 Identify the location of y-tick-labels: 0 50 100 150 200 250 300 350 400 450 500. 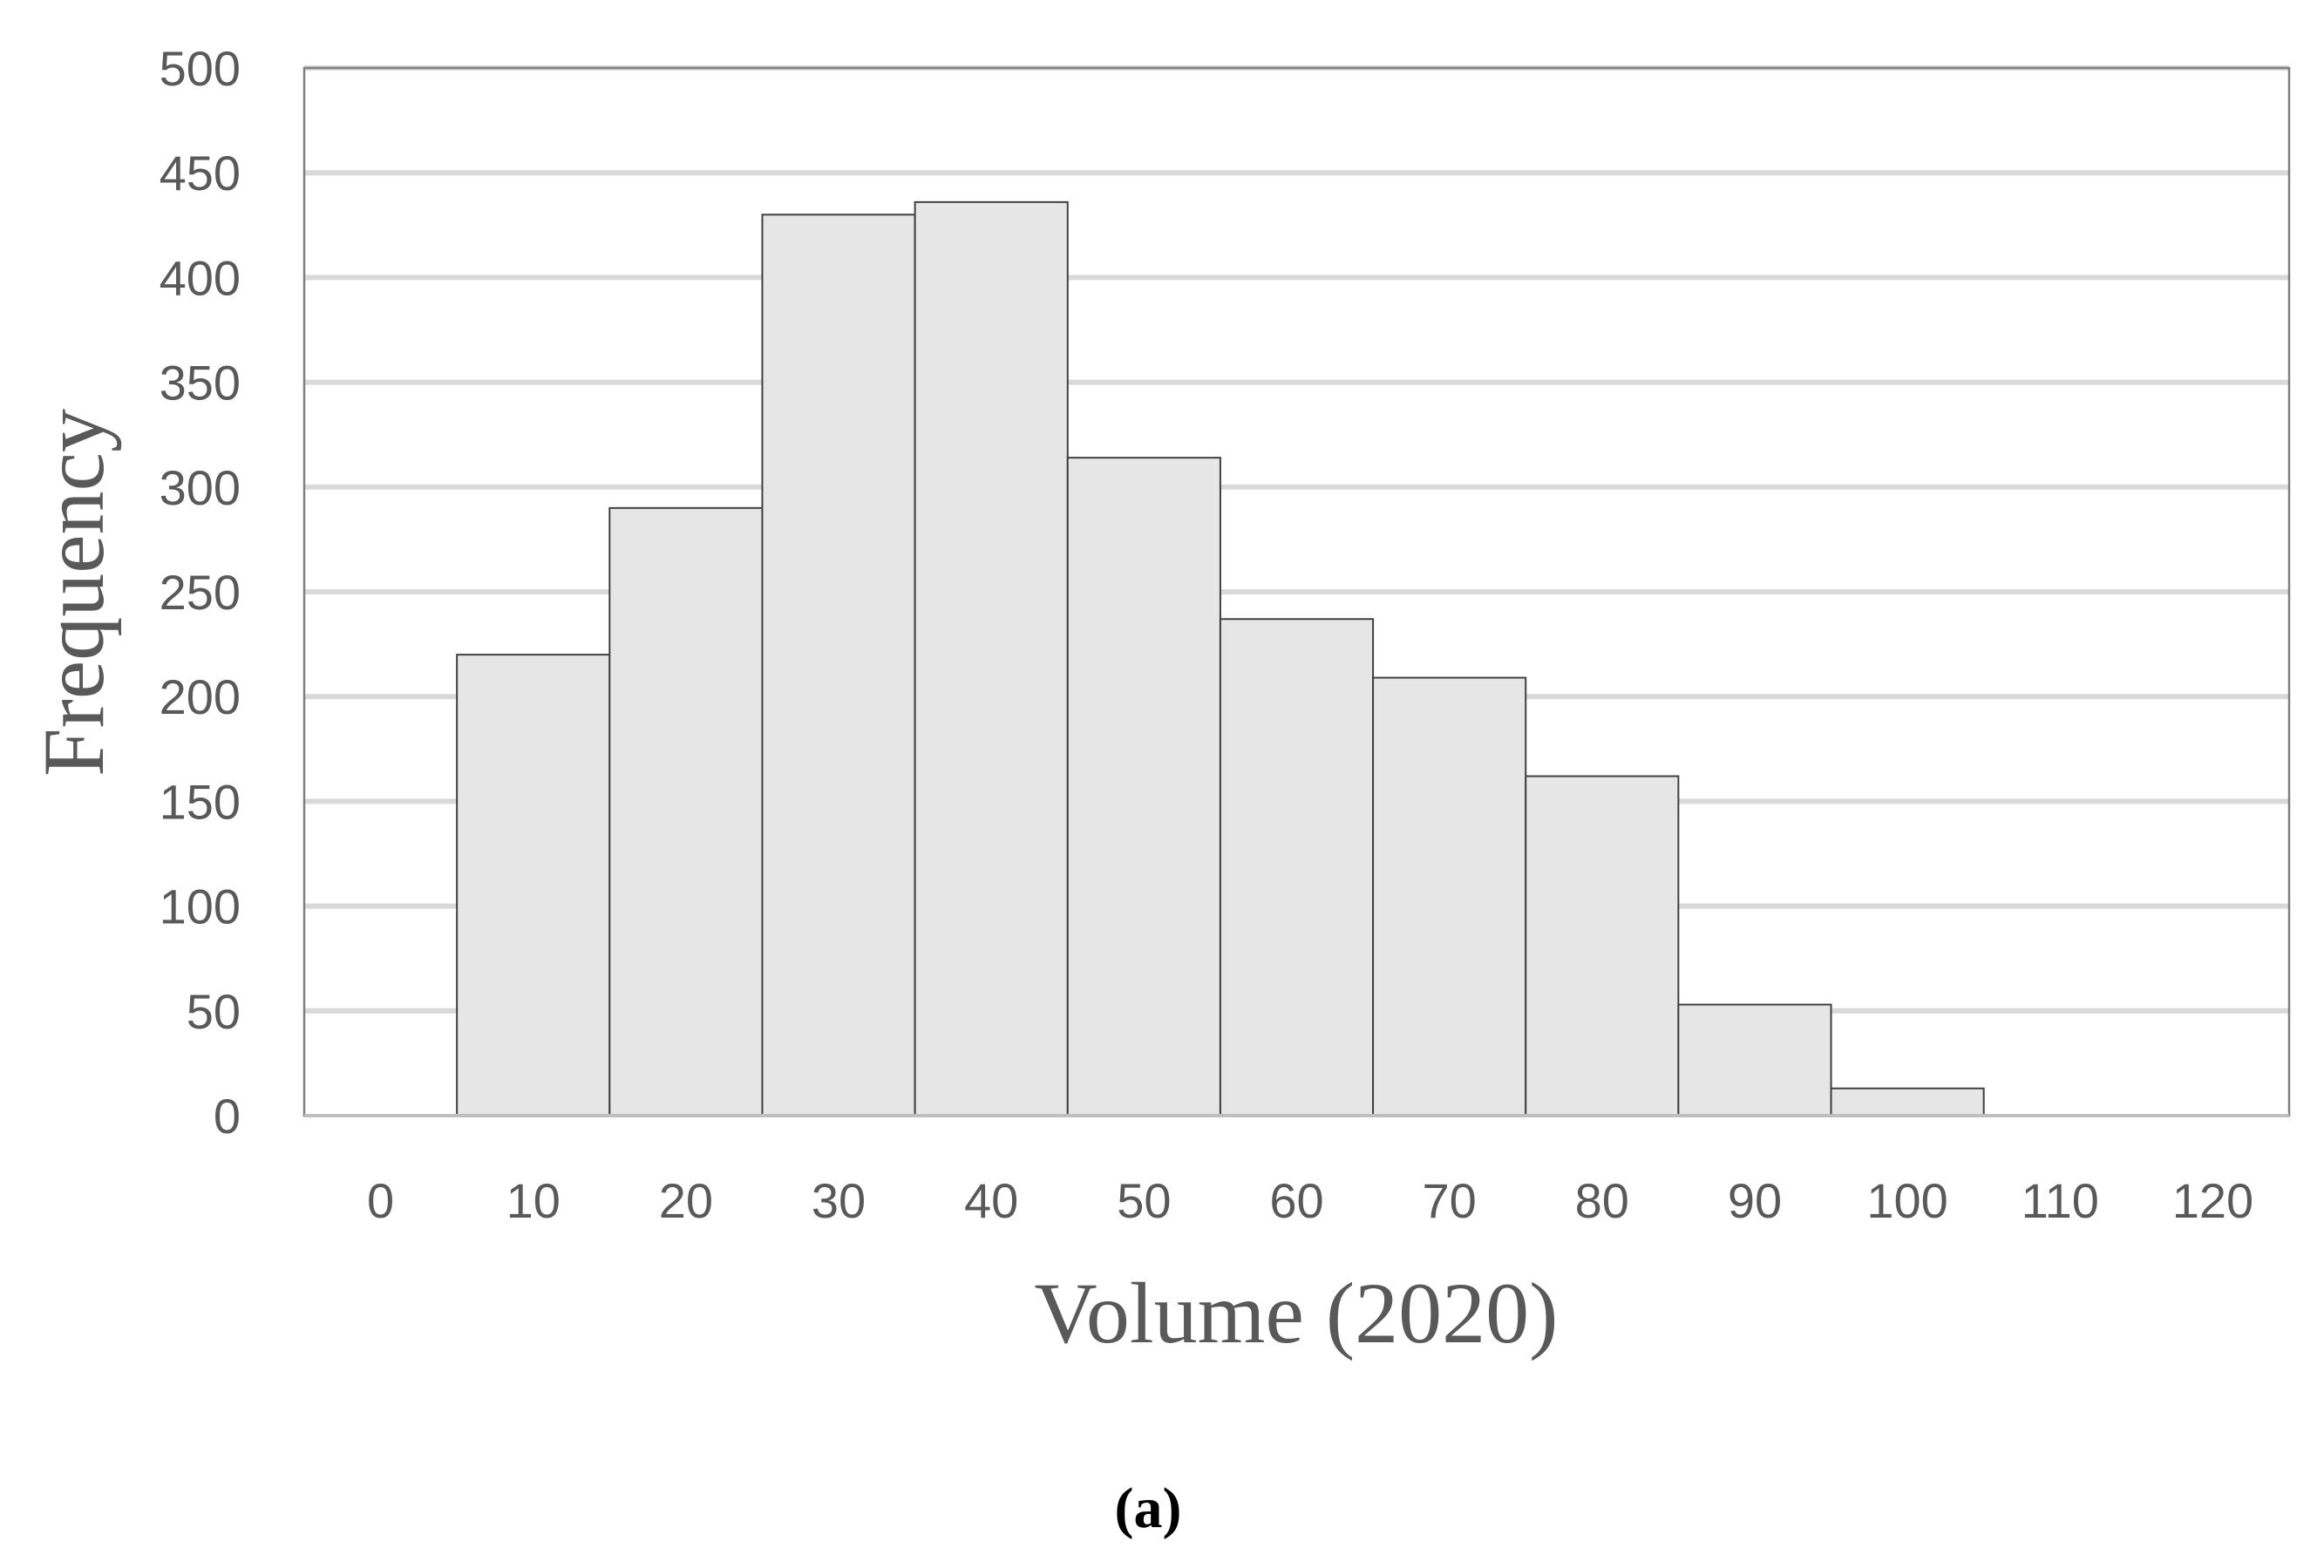
(200, 592).